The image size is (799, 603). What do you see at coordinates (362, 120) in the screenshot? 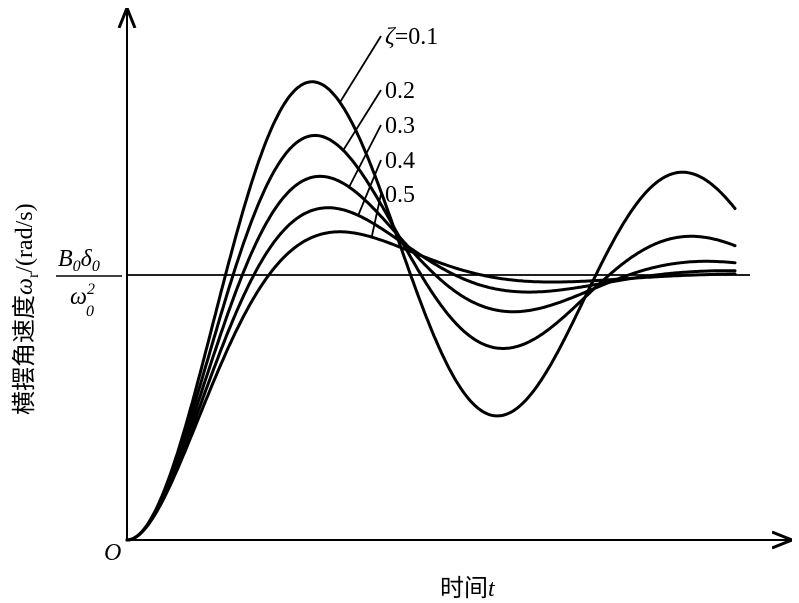
I see `leader-zeta-0.2` at bounding box center [362, 120].